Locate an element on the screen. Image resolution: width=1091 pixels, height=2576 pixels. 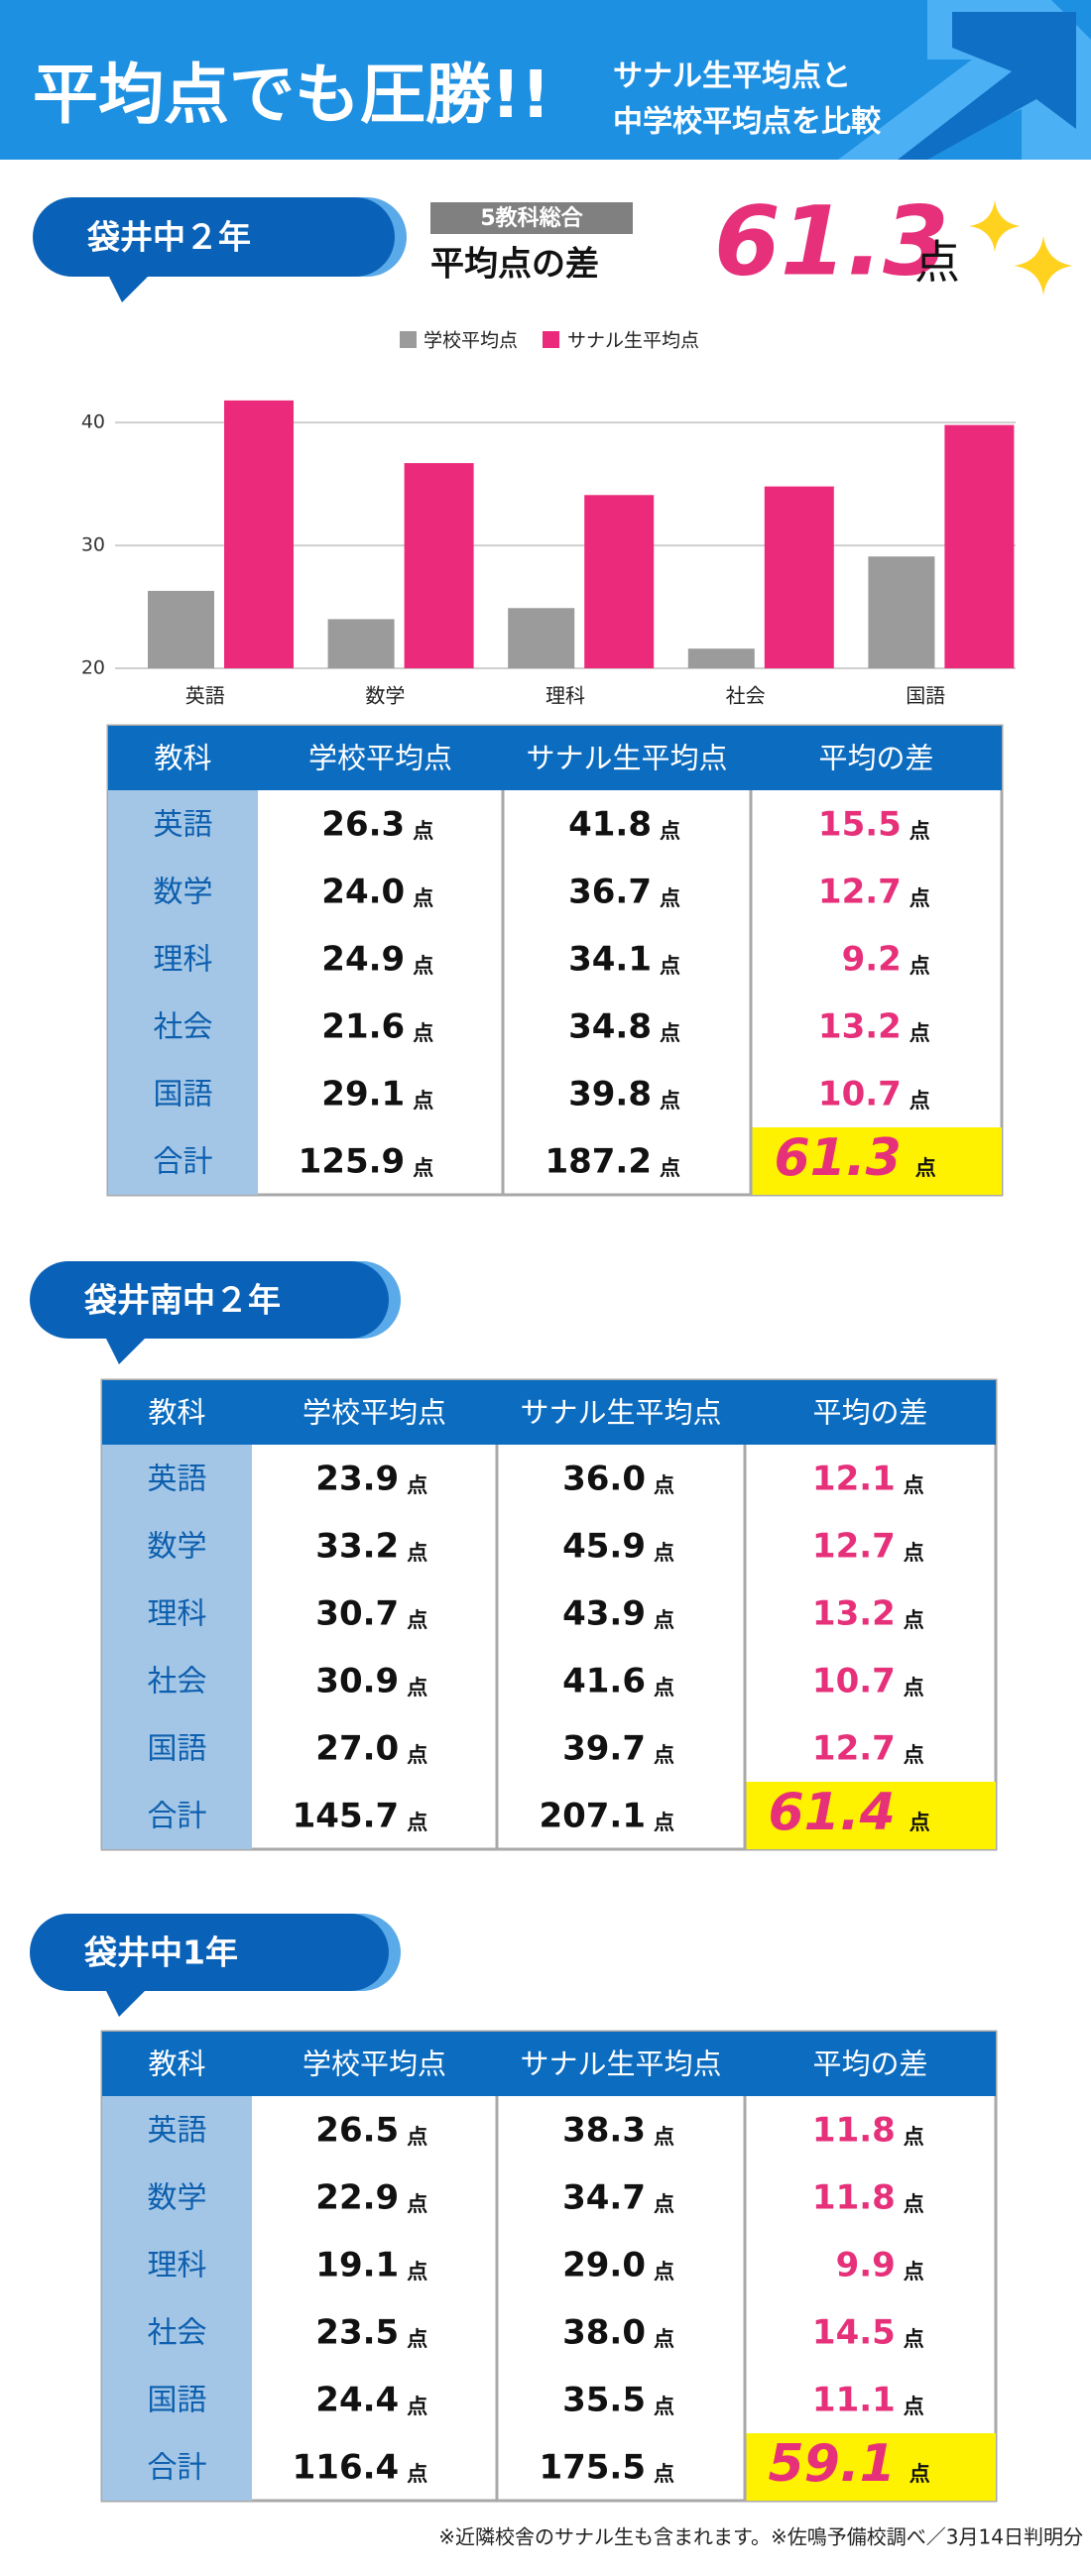
subject-cell: 合計 is located at coordinates (177, 2468).